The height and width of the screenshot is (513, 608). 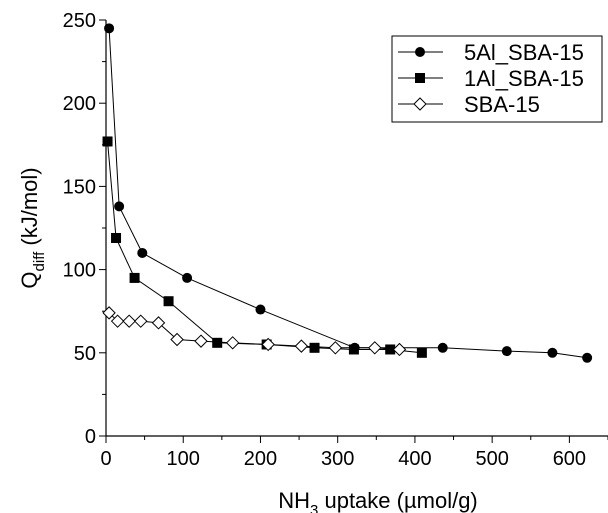 I want to click on y-tick-label: 250, so click(x=79, y=21).